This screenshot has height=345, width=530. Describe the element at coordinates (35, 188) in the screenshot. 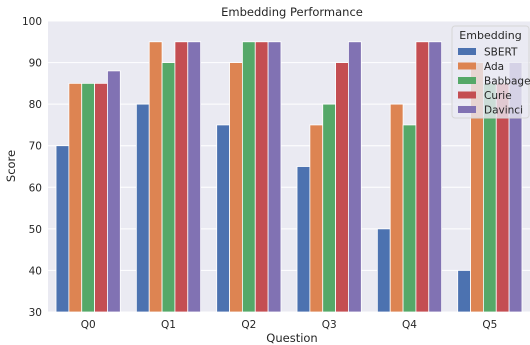

I see `y-tick-label: 60` at that location.